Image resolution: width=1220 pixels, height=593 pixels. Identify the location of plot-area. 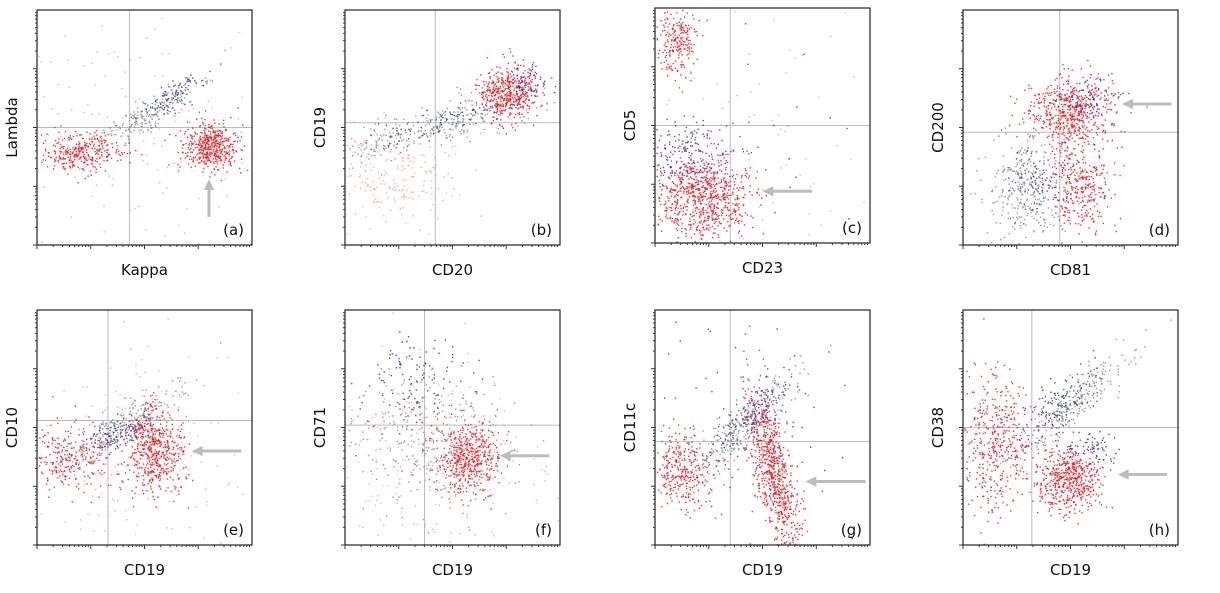
(144, 127).